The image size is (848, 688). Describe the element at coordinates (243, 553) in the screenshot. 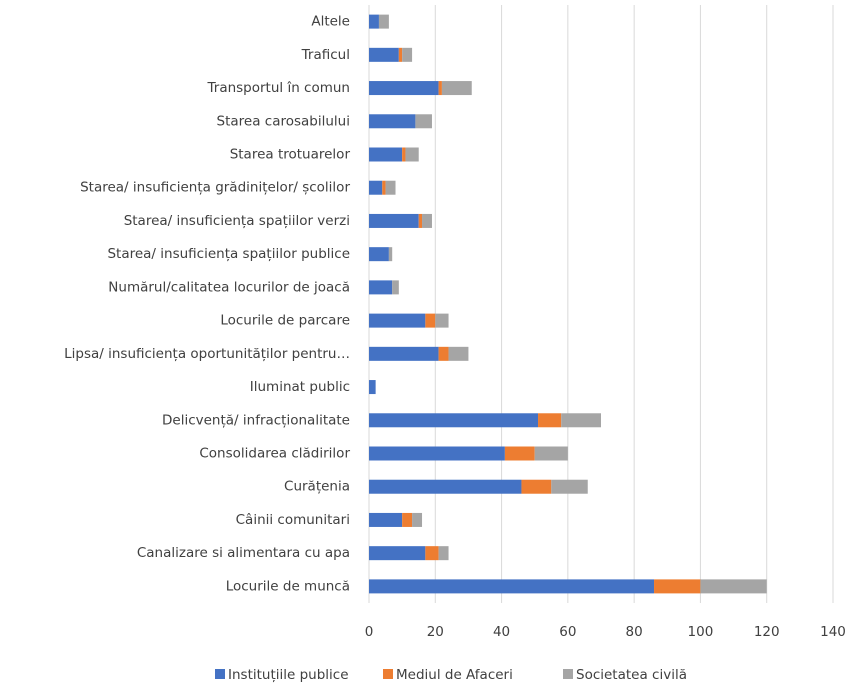

I see `y-tick-label: Canalizare si alimentara cu apa` at that location.